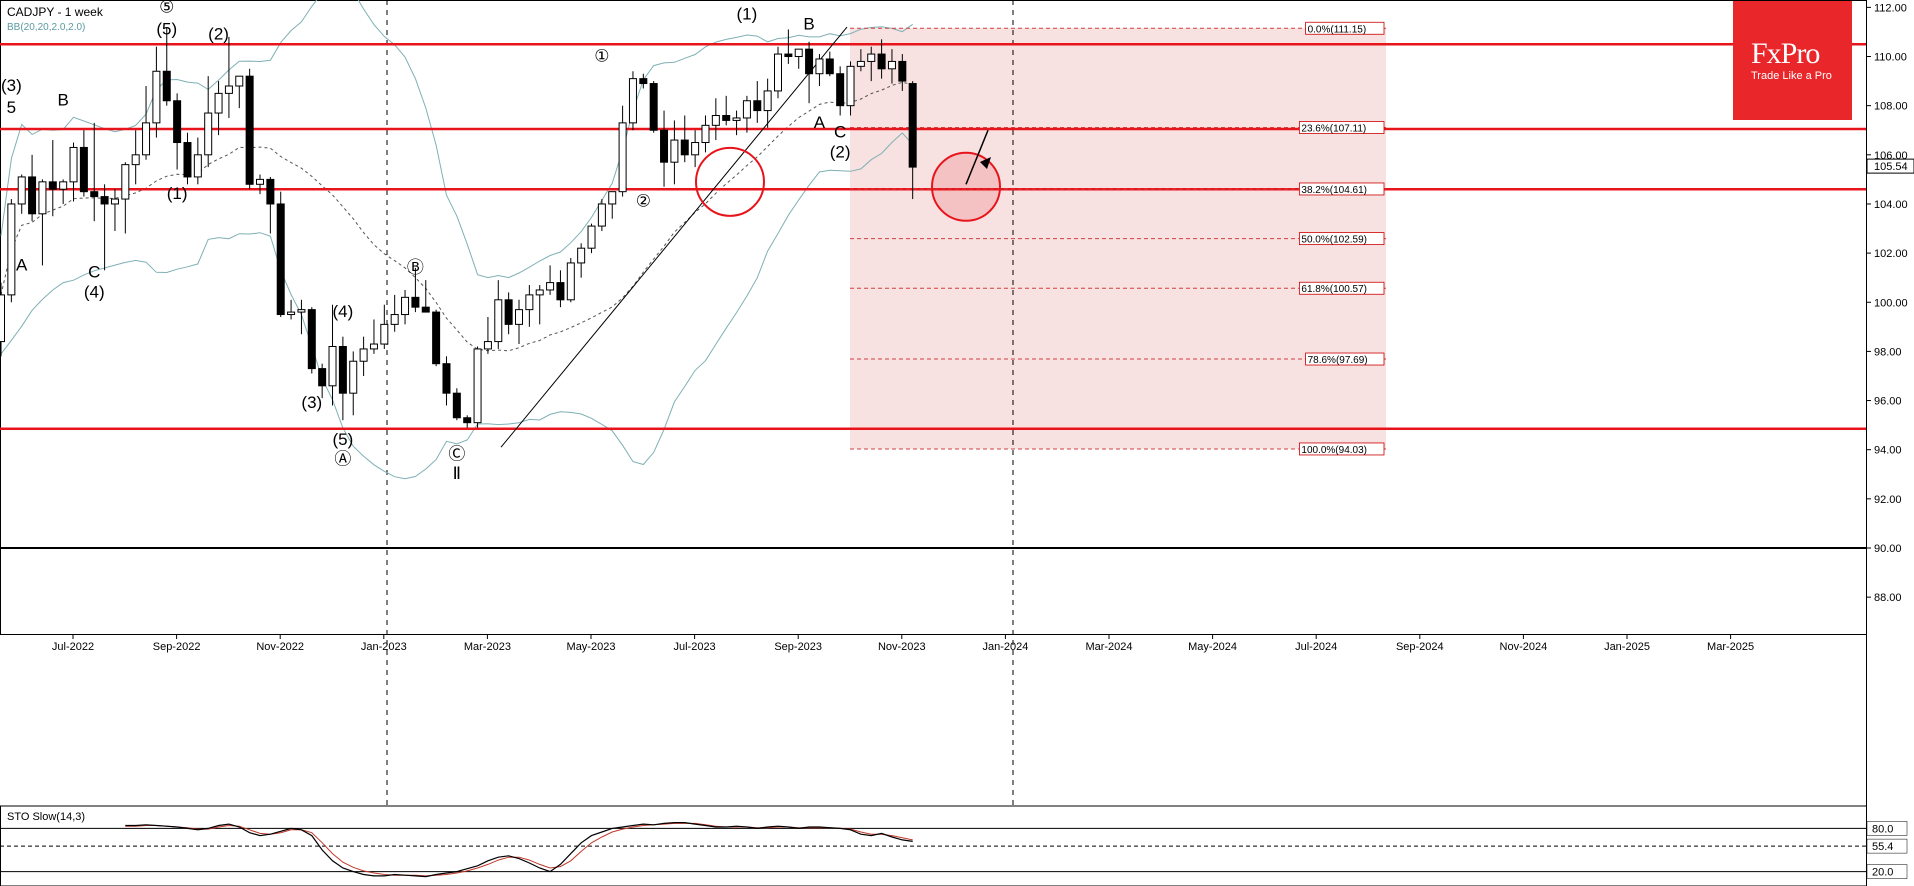 This screenshot has width=1914, height=886. What do you see at coordinates (1333, 129) in the screenshot?
I see `fibonacci-label: 23.6%(107.11)` at bounding box center [1333, 129].